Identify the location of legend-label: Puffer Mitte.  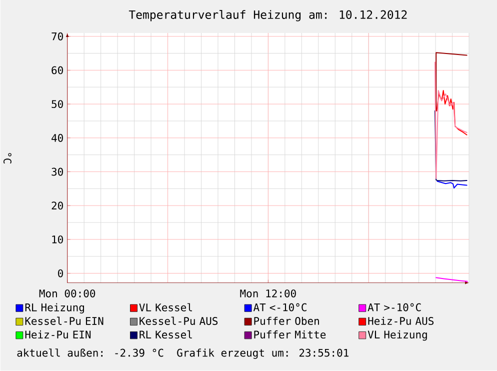
(290, 334).